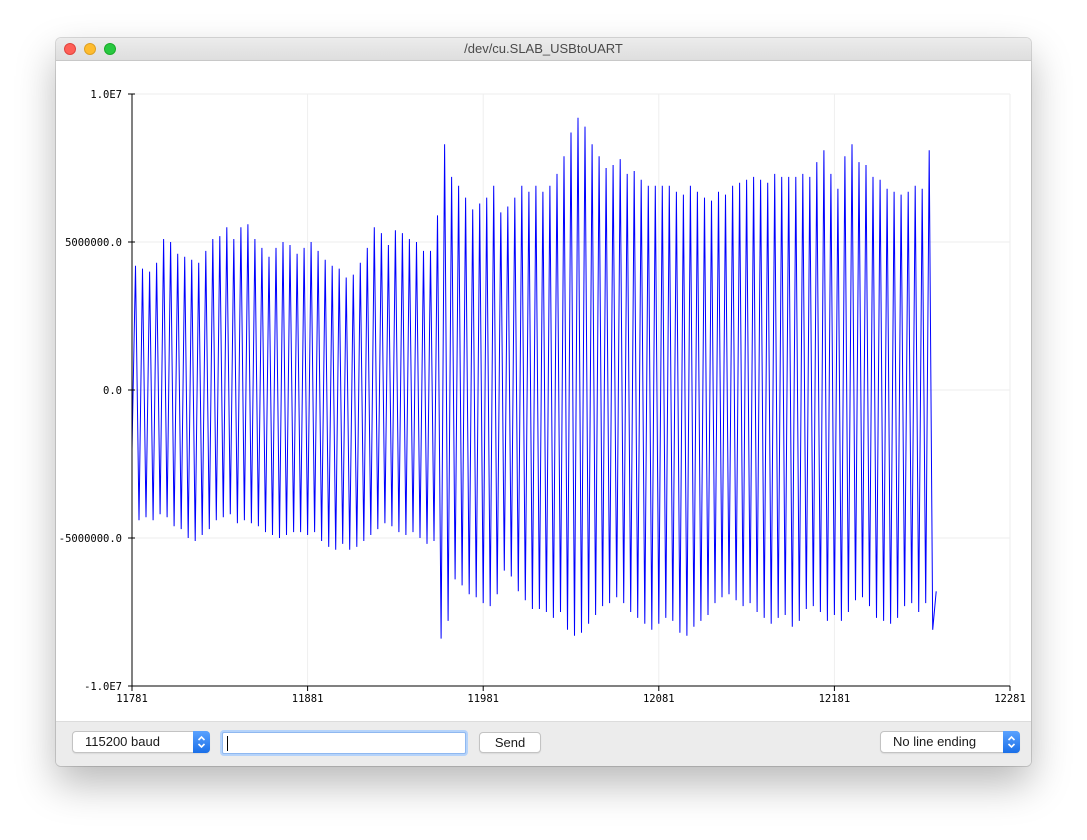  What do you see at coordinates (227, 743) in the screenshot?
I see `text-caret` at bounding box center [227, 743].